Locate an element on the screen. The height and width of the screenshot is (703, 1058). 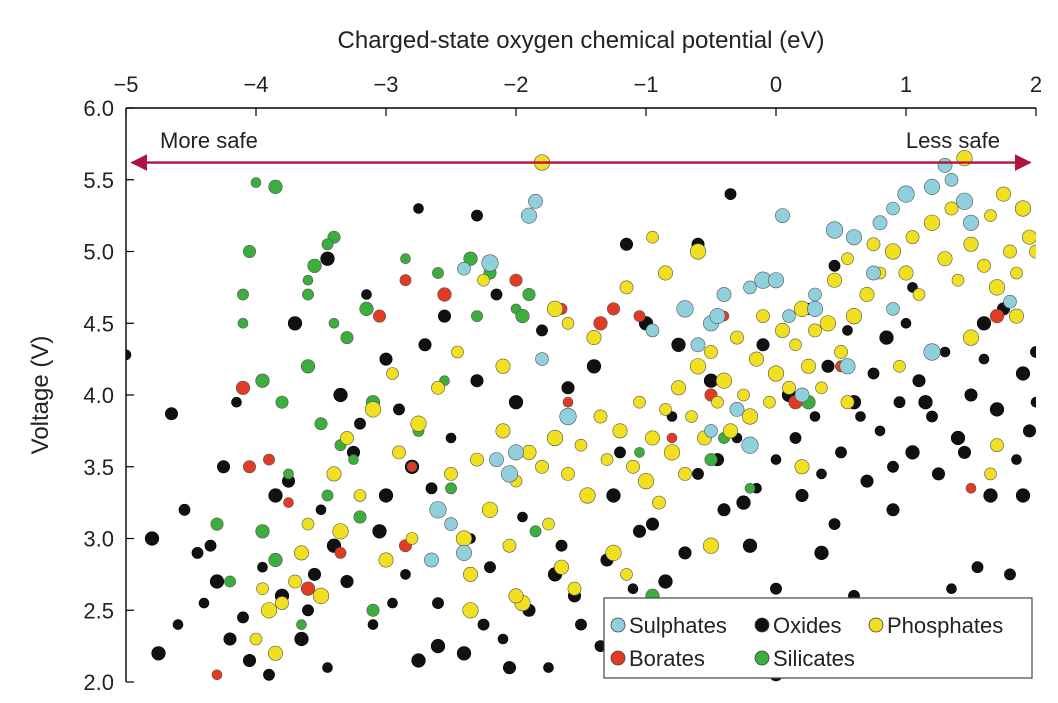
legend-marker-silicates is located at coordinates (762, 658).